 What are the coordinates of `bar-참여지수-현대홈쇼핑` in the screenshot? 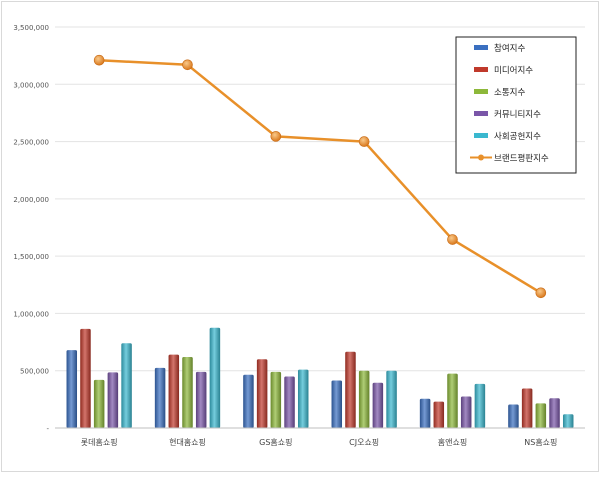 It's located at (160, 397).